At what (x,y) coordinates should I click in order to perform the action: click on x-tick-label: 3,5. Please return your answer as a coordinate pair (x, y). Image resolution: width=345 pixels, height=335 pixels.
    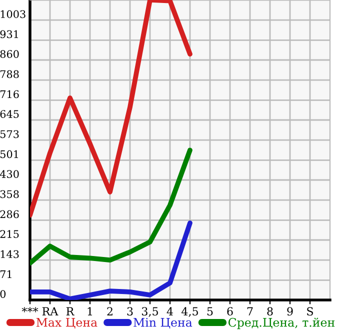
    Looking at the image, I should click on (150, 312).